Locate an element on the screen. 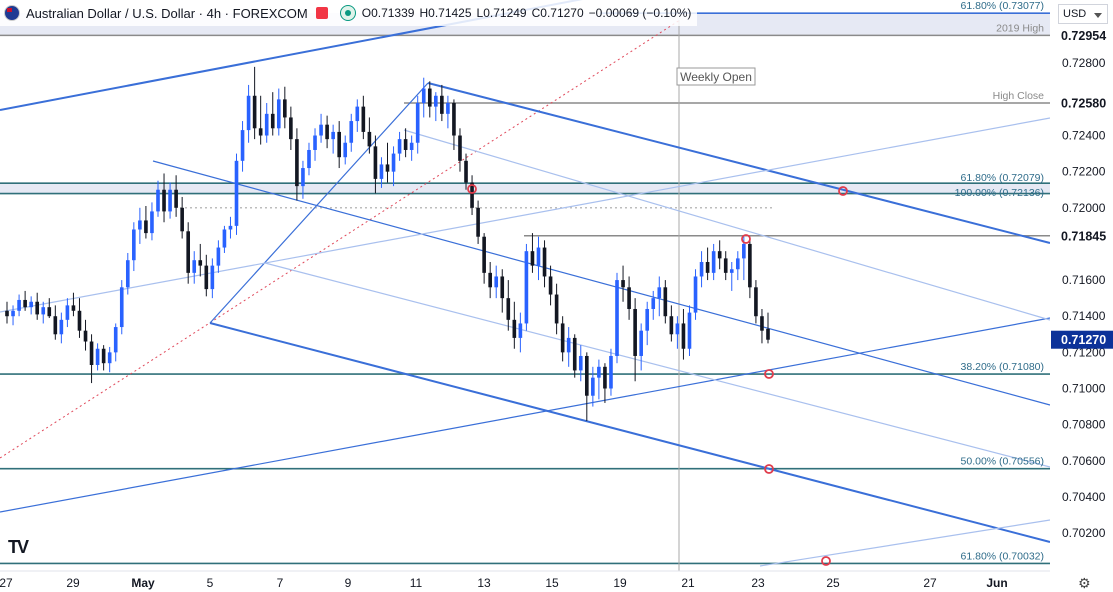 The image size is (1113, 592). price-tick-label: 0.71200 is located at coordinates (1084, 352).